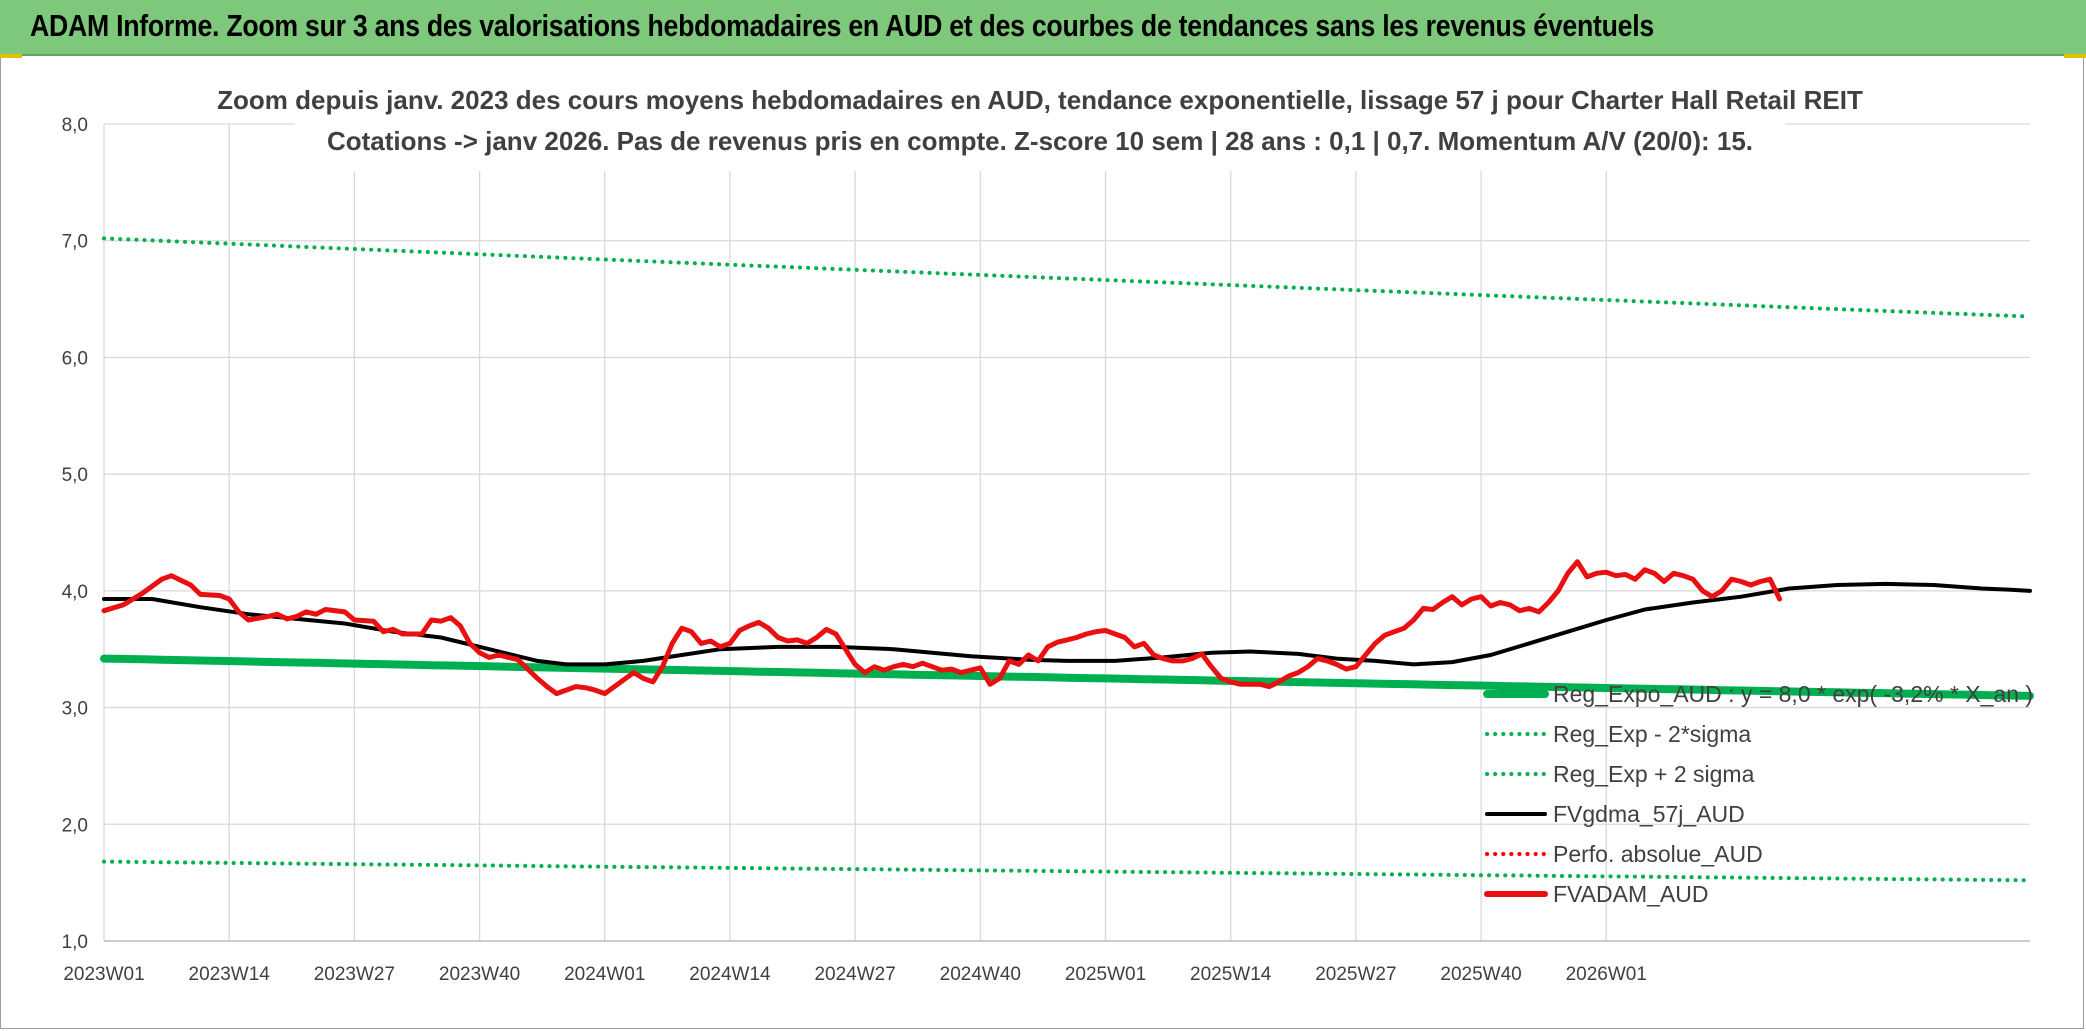 The image size is (2086, 1031). Describe the element at coordinates (604, 974) in the screenshot. I see `x-tick-label: 2024W01` at that location.